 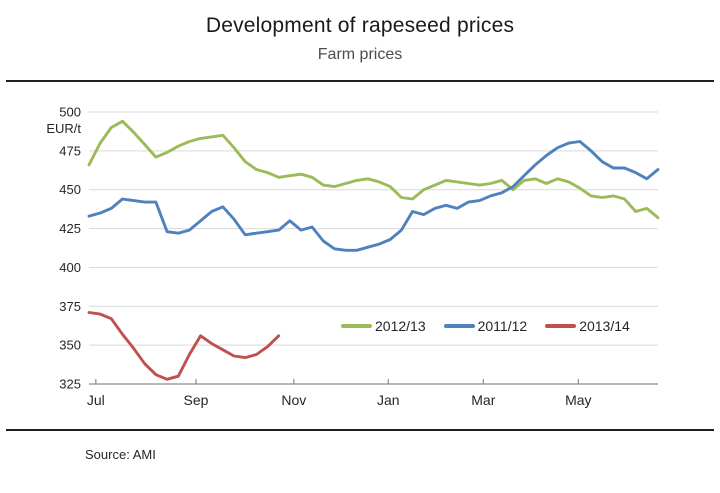 What do you see at coordinates (502, 326) in the screenshot?
I see `legend-label: 2011/12` at bounding box center [502, 326].